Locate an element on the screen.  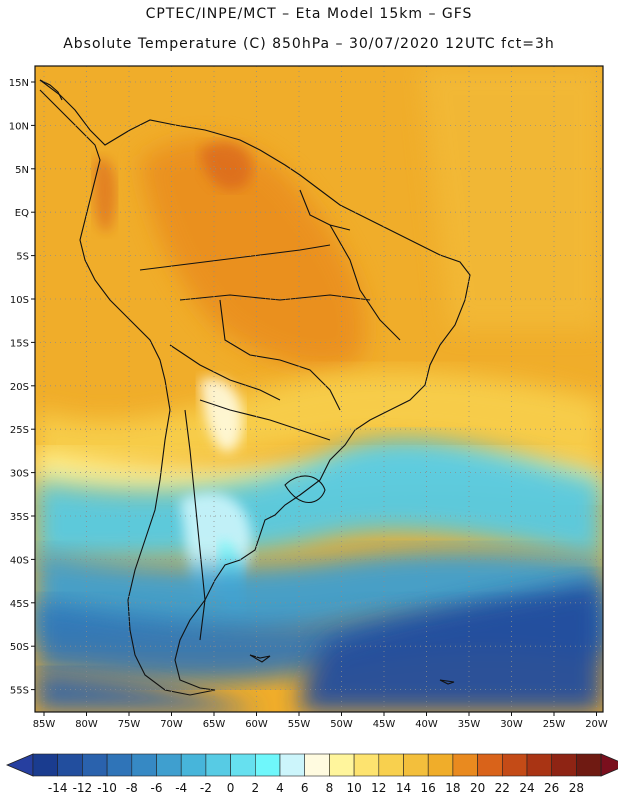
colorbar-tick-label: 26 is located at coordinates (551, 788).